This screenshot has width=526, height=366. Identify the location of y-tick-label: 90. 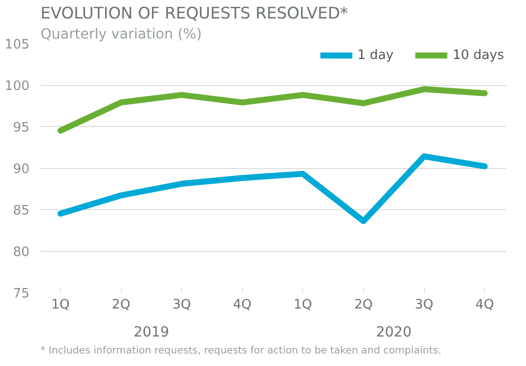
(21, 169).